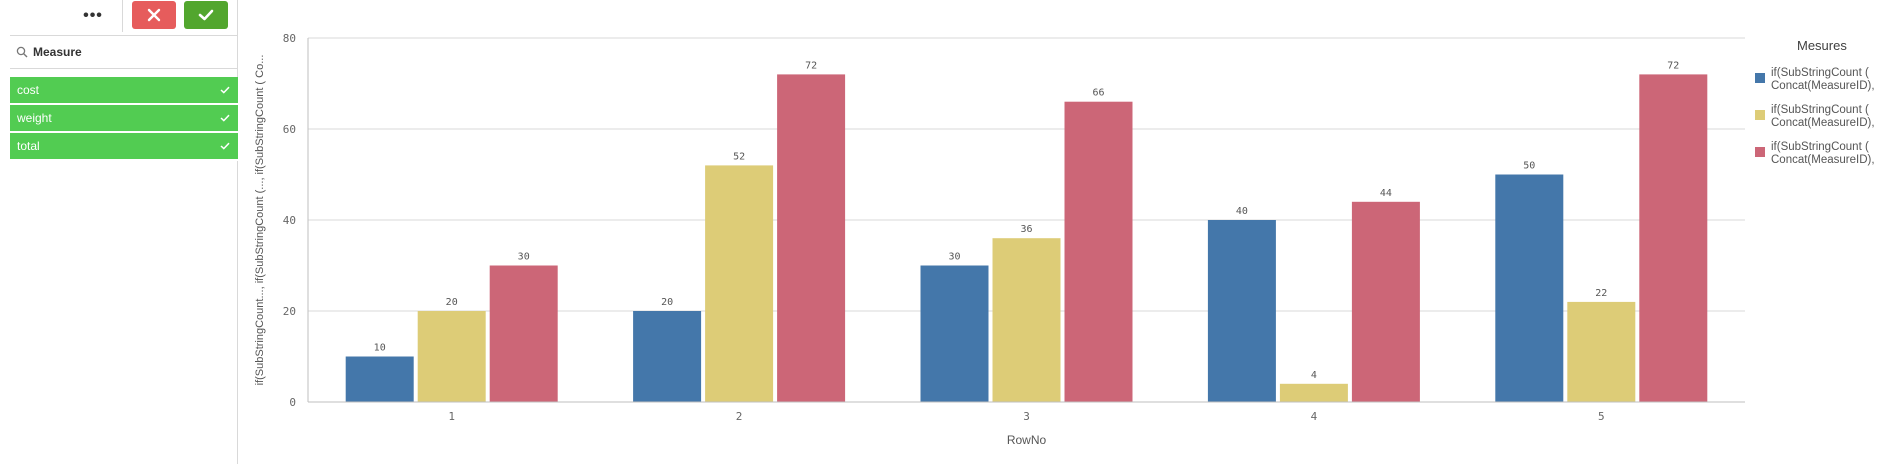 The height and width of the screenshot is (469, 1889). I want to click on data-label: 44, so click(1386, 193).